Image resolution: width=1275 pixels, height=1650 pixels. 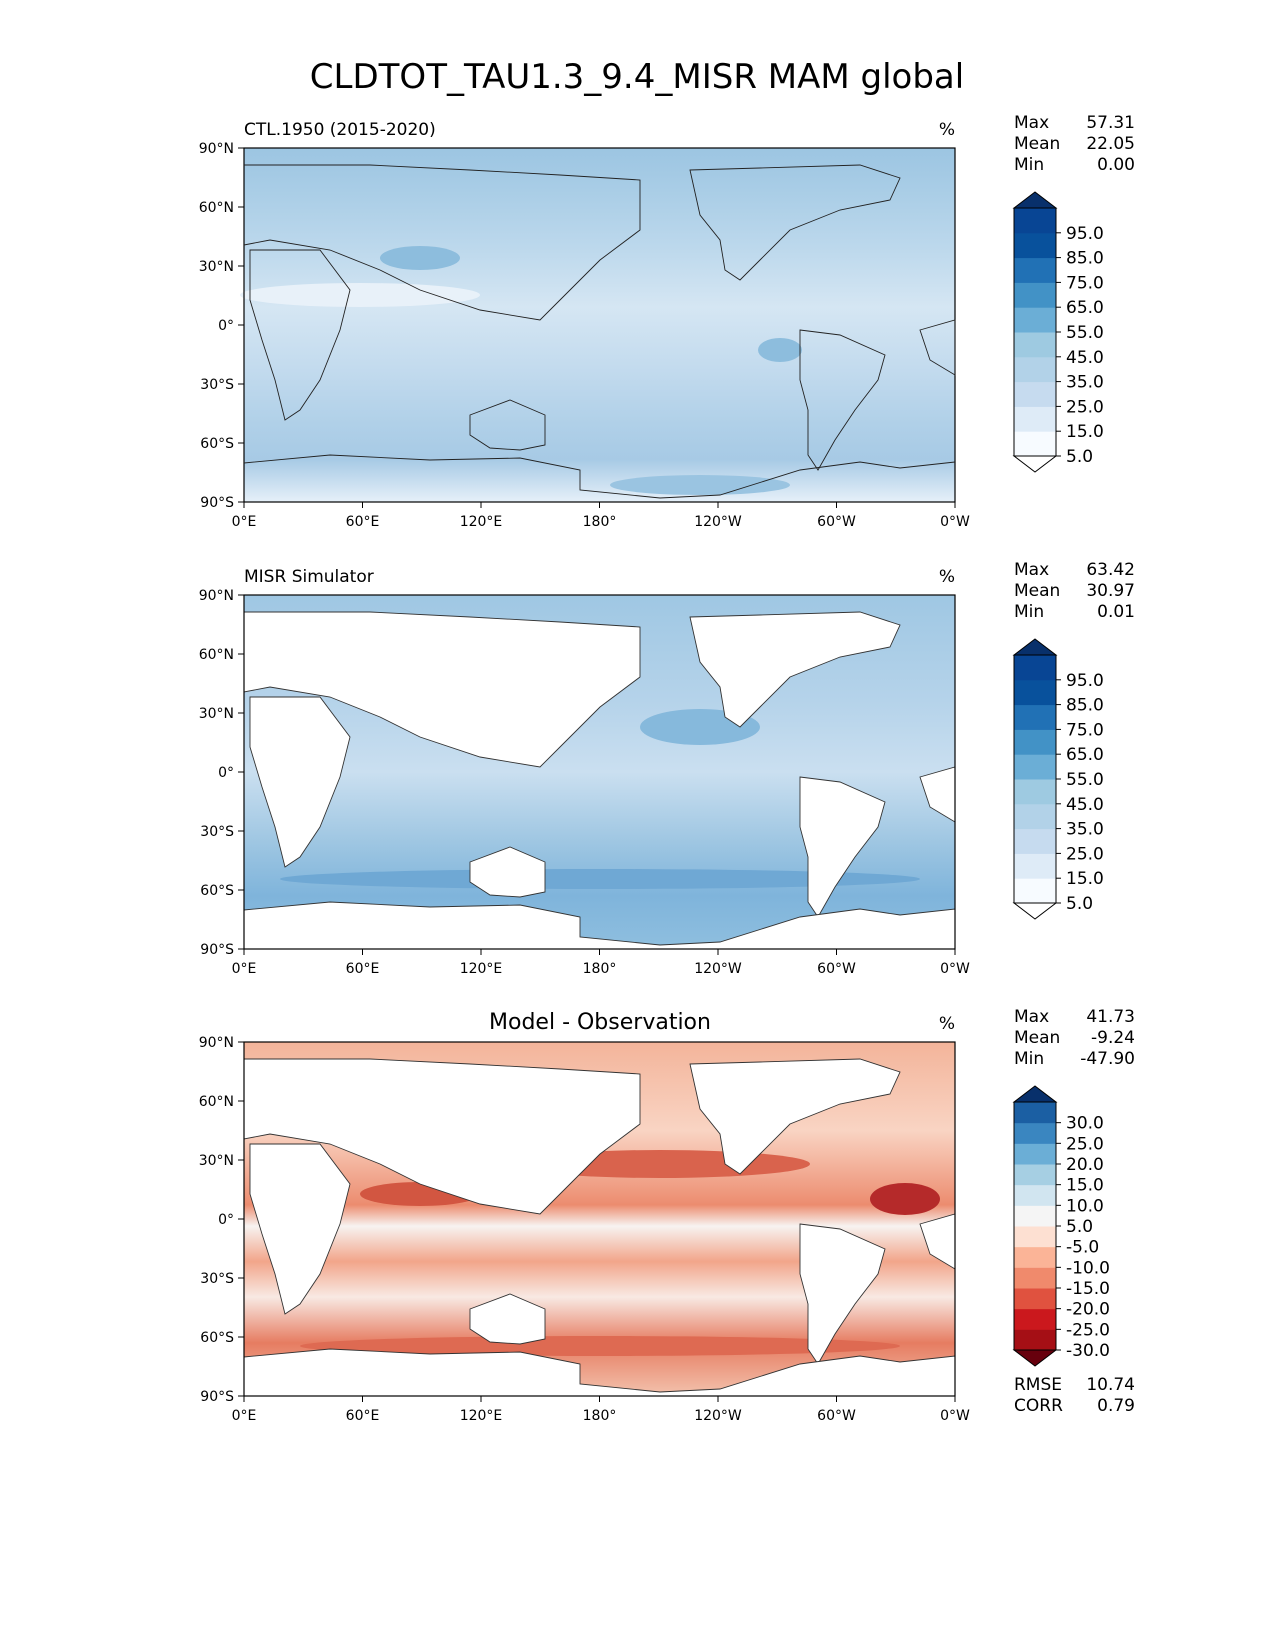 I want to click on anomaly-patch, so click(x=905, y=1199).